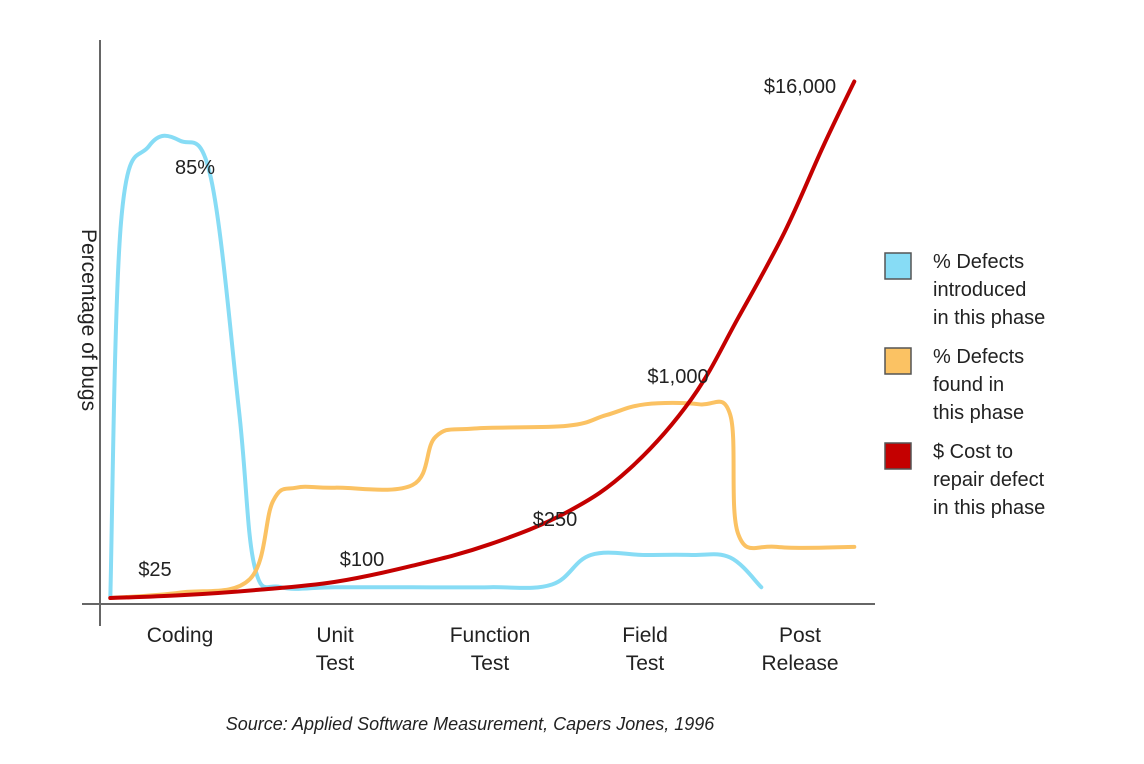 This screenshot has height=764, width=1144. What do you see at coordinates (88, 320) in the screenshot?
I see `y-axis-label: Percentage of bugs` at bounding box center [88, 320].